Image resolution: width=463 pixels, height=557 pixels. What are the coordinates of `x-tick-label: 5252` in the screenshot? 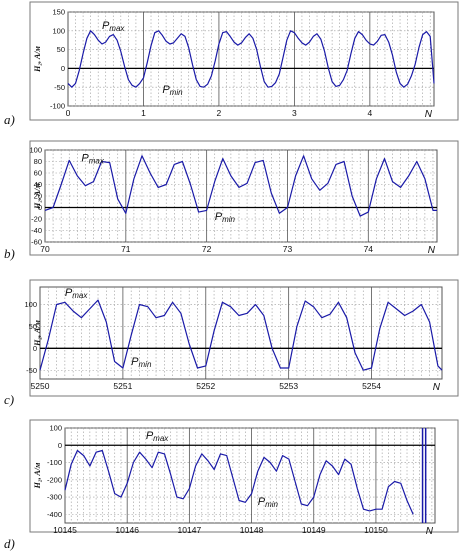 It's located at (205, 386).